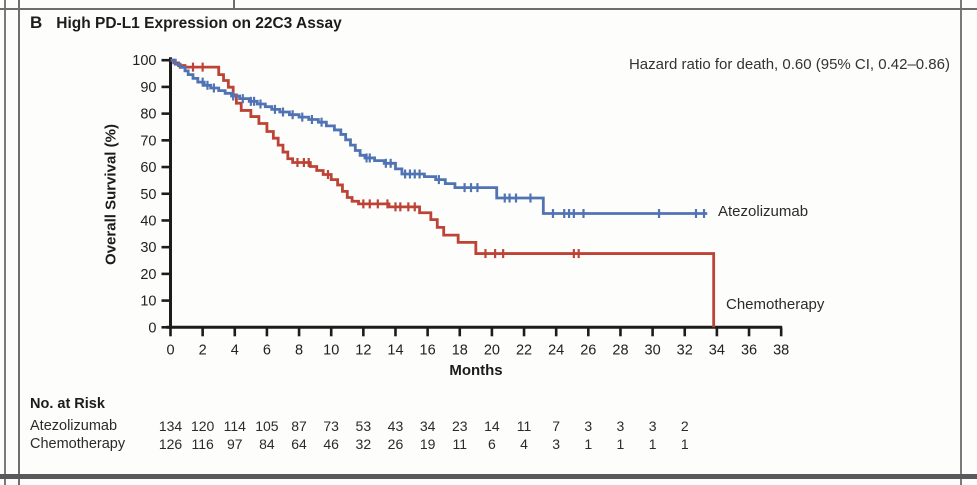 The image size is (977, 485). Describe the element at coordinates (67, 404) in the screenshot. I see `risk-table-header: No. at Risk` at that location.